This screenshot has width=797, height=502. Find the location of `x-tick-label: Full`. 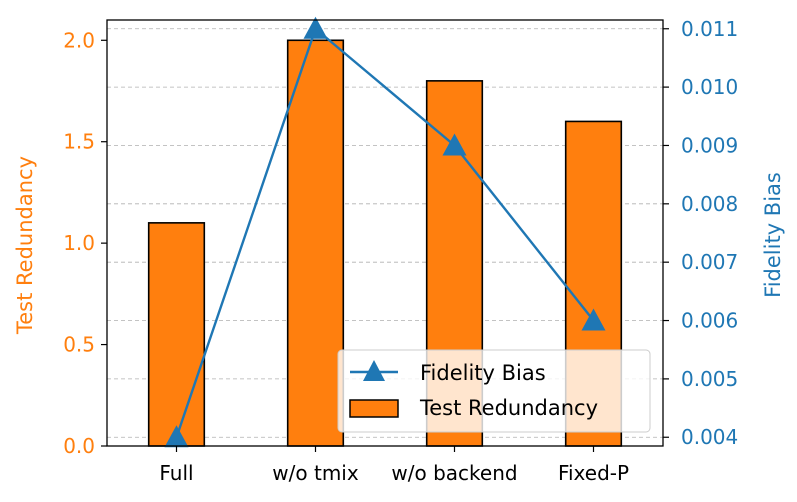

x-tick-label: Full is located at coordinates (176, 473).